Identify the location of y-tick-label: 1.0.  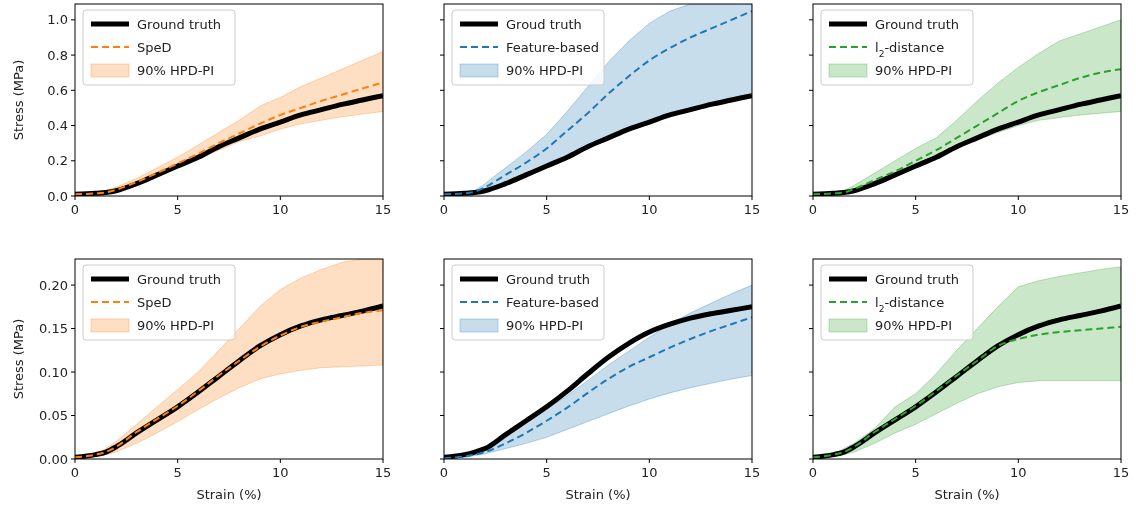
(57, 20).